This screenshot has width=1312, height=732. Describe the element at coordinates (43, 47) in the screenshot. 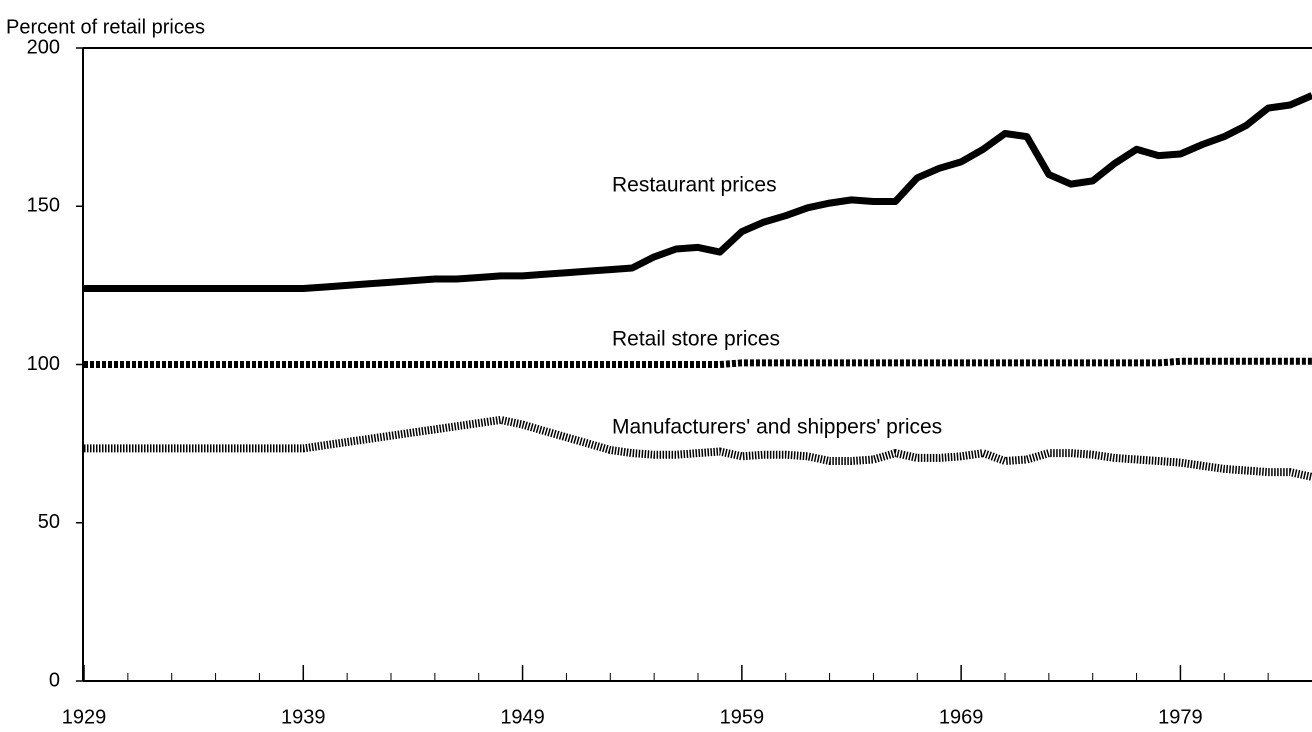

I see `y-tick-label: 200` at that location.